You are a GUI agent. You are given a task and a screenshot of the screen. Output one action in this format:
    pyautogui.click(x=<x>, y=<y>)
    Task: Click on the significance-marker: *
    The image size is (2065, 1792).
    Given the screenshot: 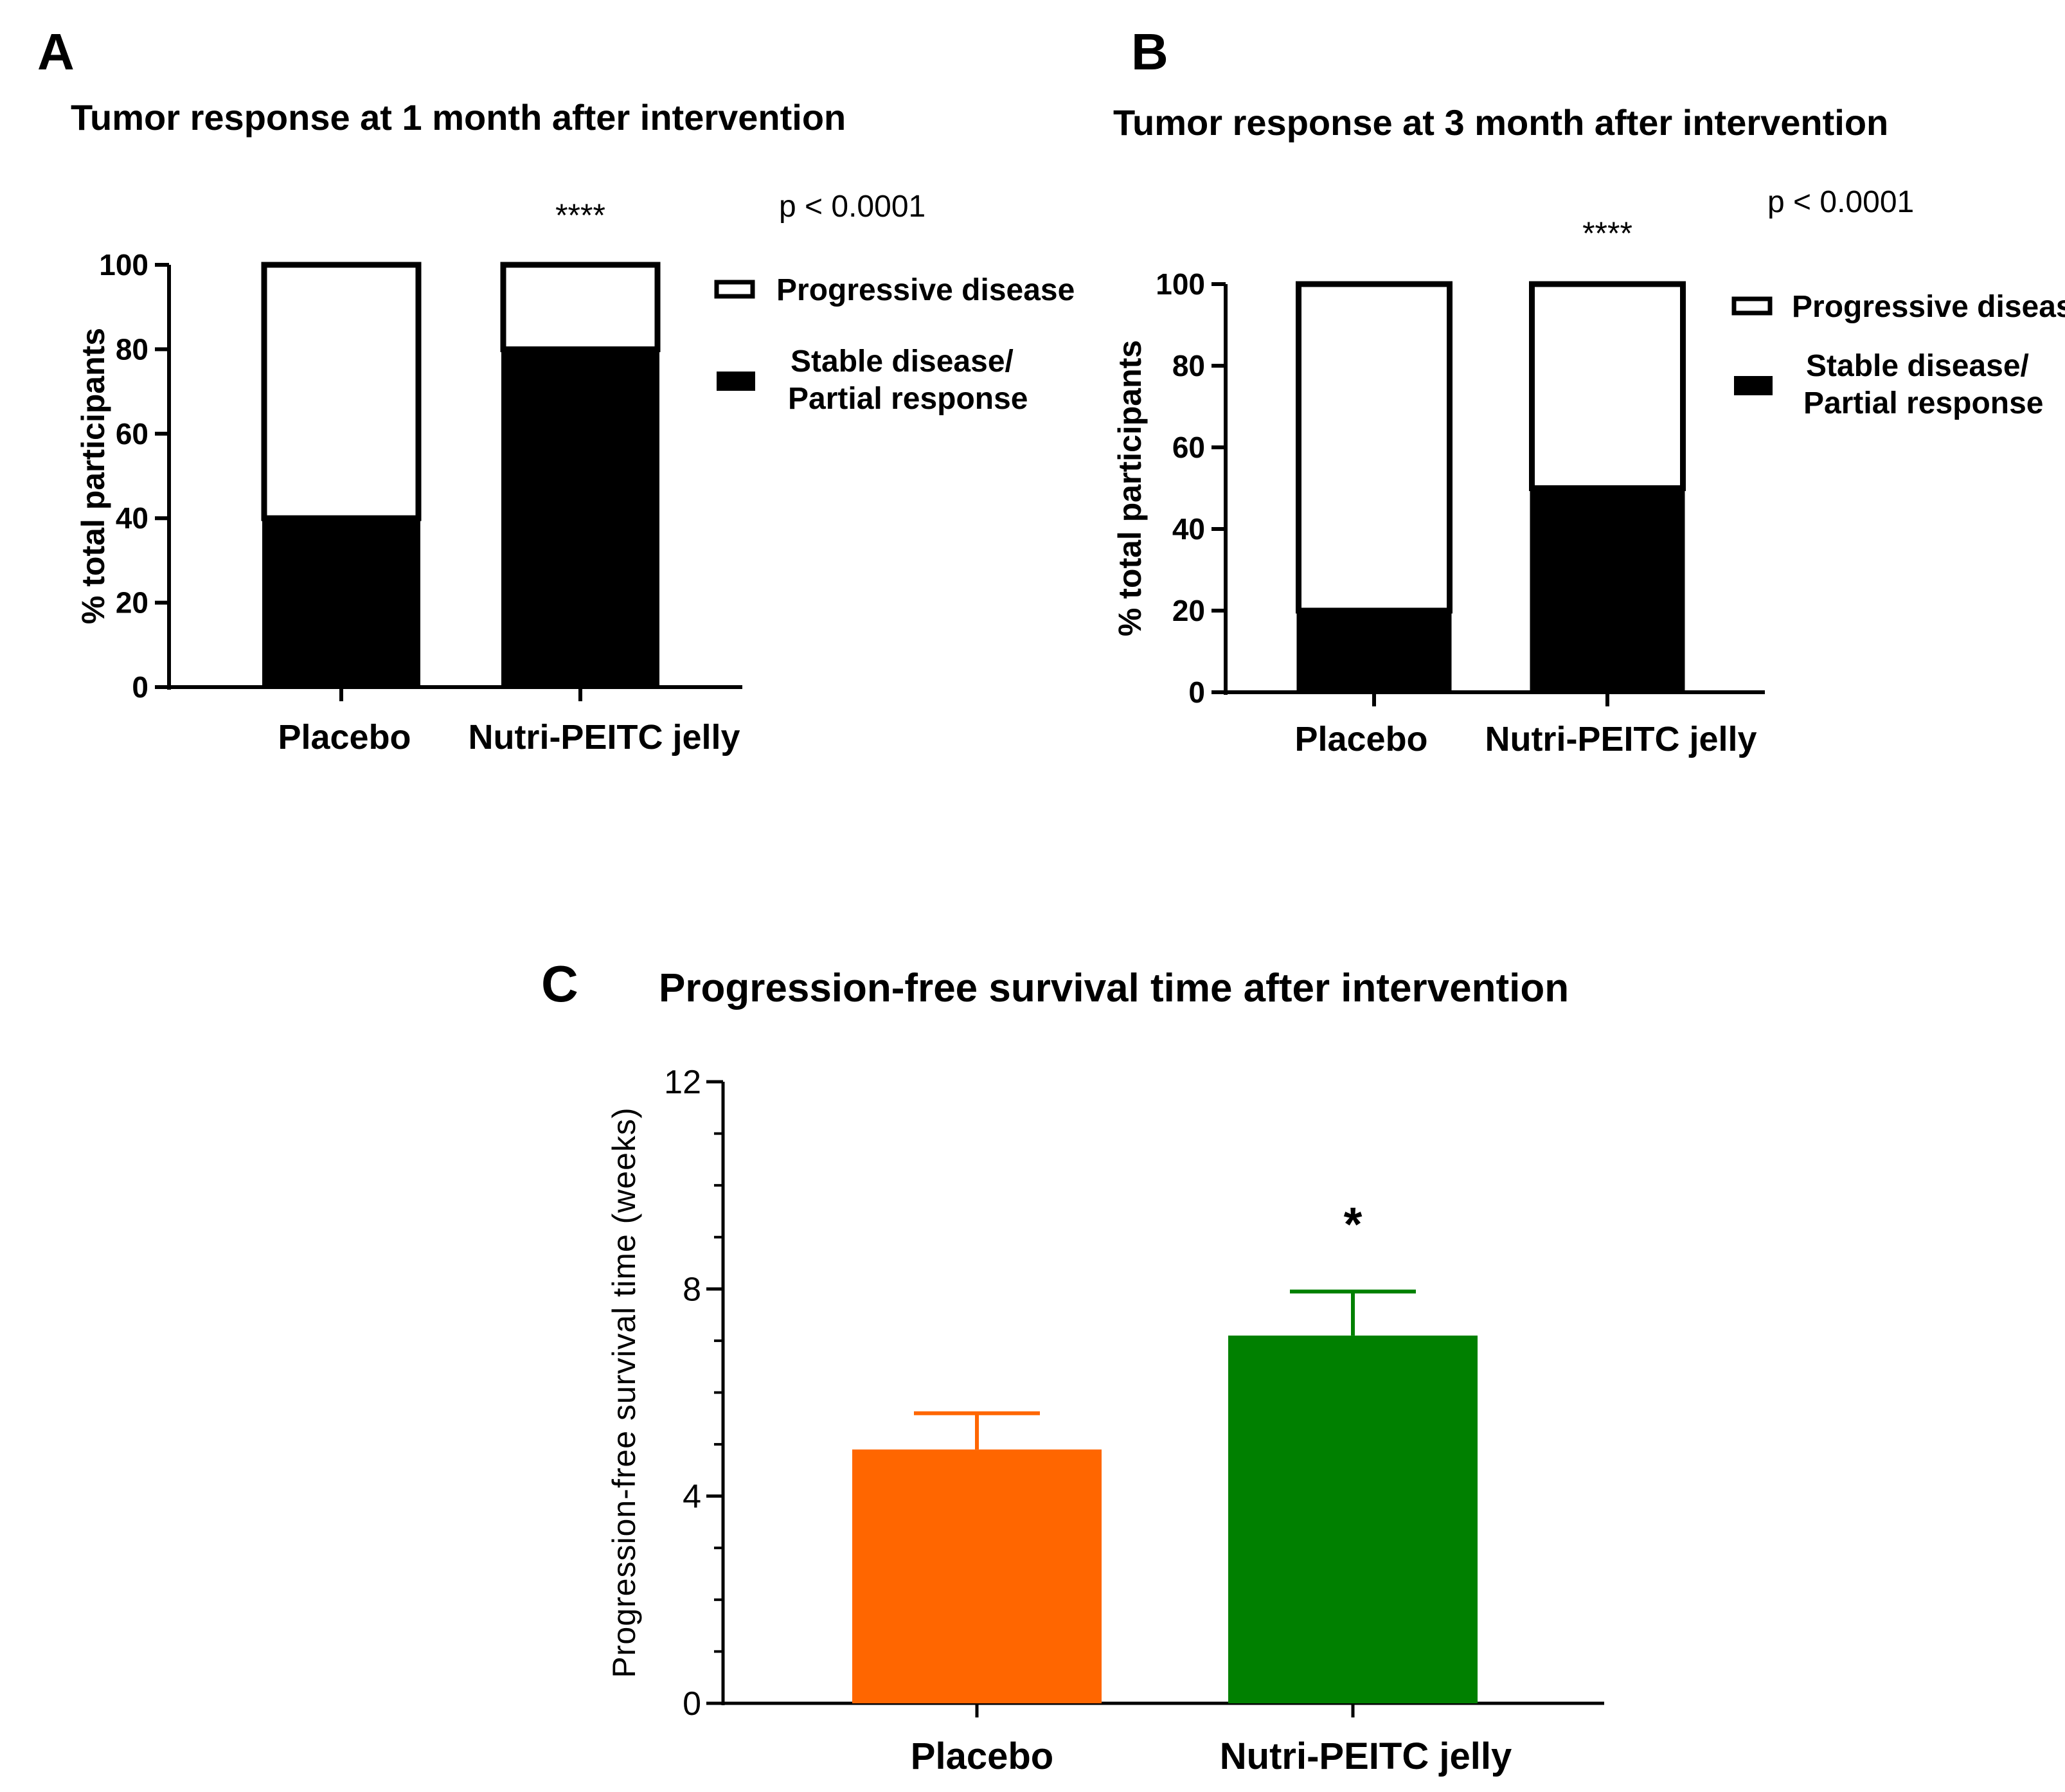 What is the action you would take?
    pyautogui.click(x=1353, y=1224)
    